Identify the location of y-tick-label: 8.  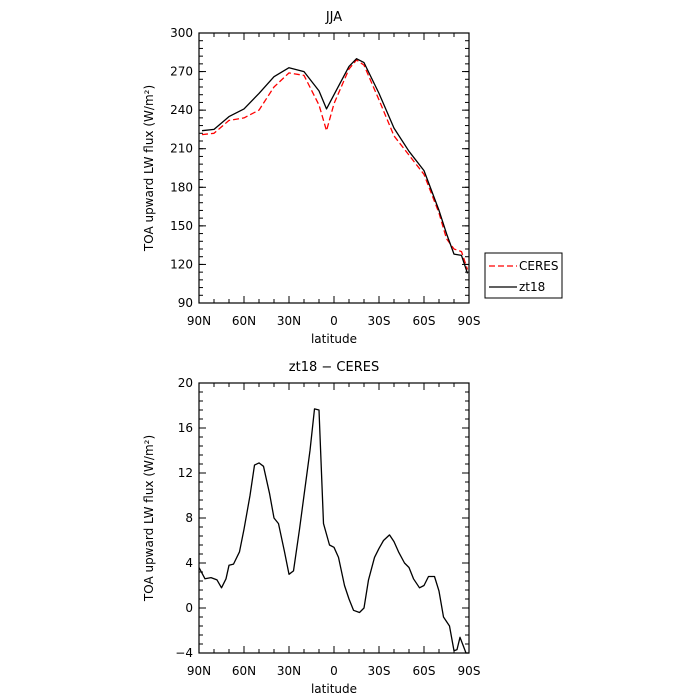
(189, 518).